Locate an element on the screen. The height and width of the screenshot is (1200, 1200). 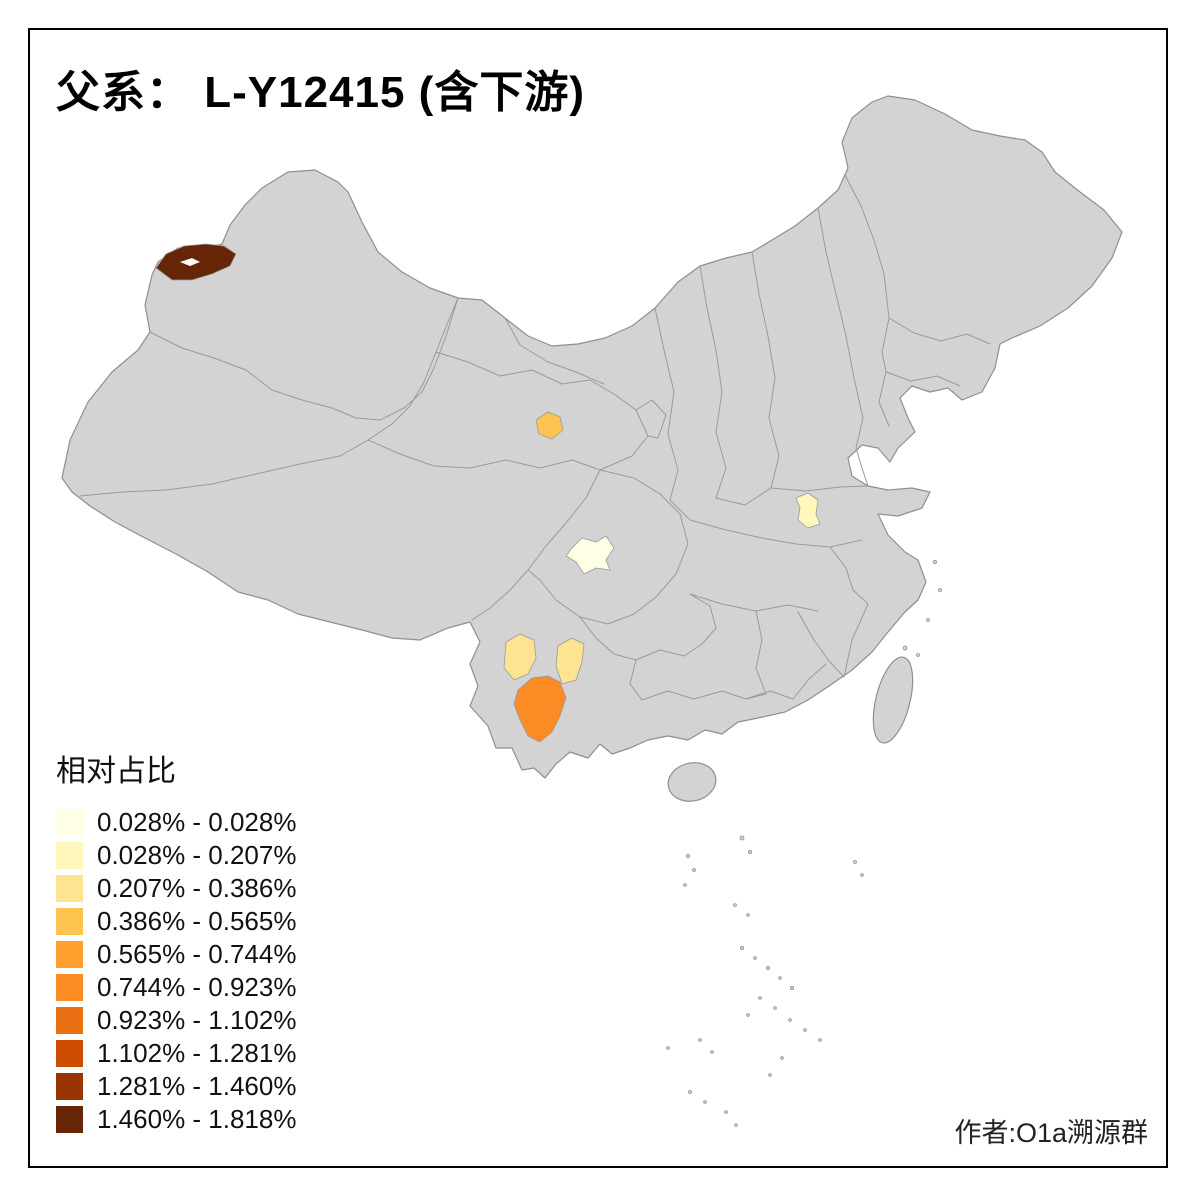
legend-item: 0.028% - 0.028% is located at coordinates (176, 822).